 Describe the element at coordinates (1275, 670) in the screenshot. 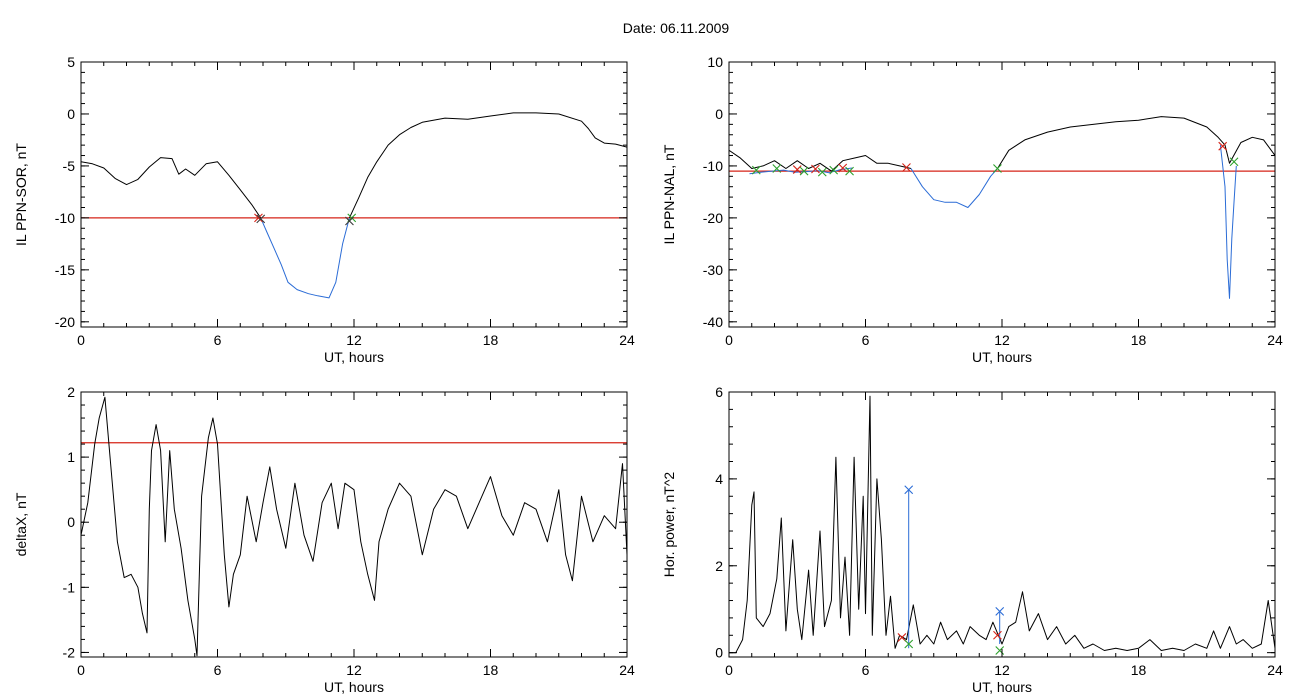

I see `hor-power-xtick-label: 24` at that location.